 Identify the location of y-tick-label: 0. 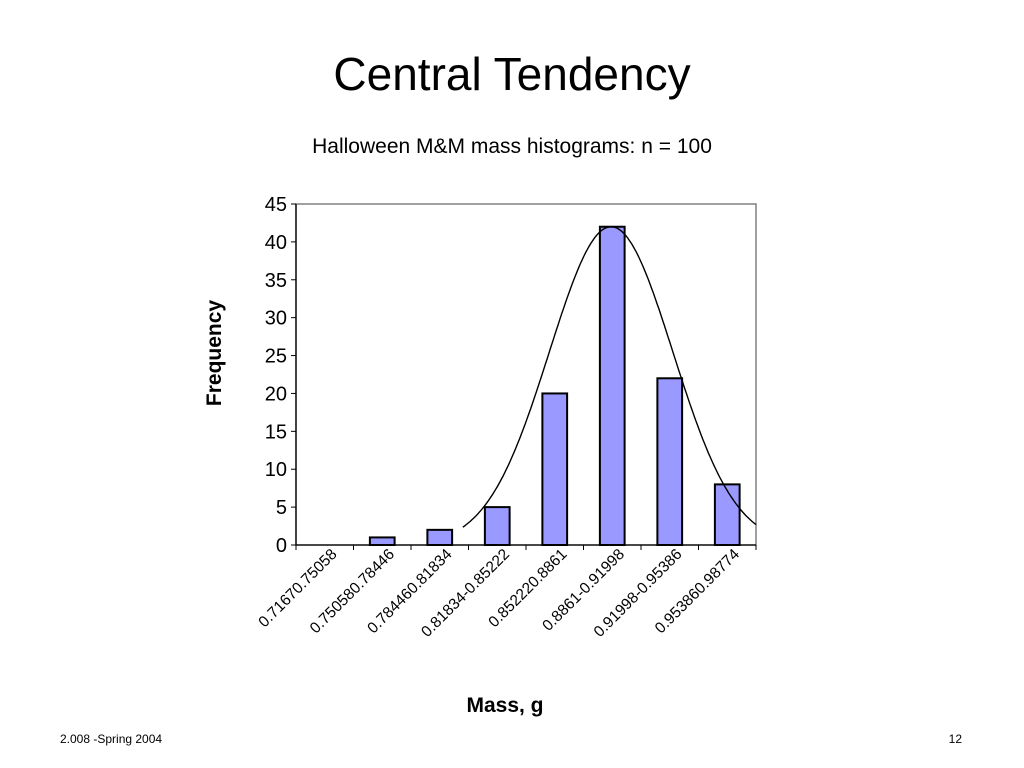
(281, 546).